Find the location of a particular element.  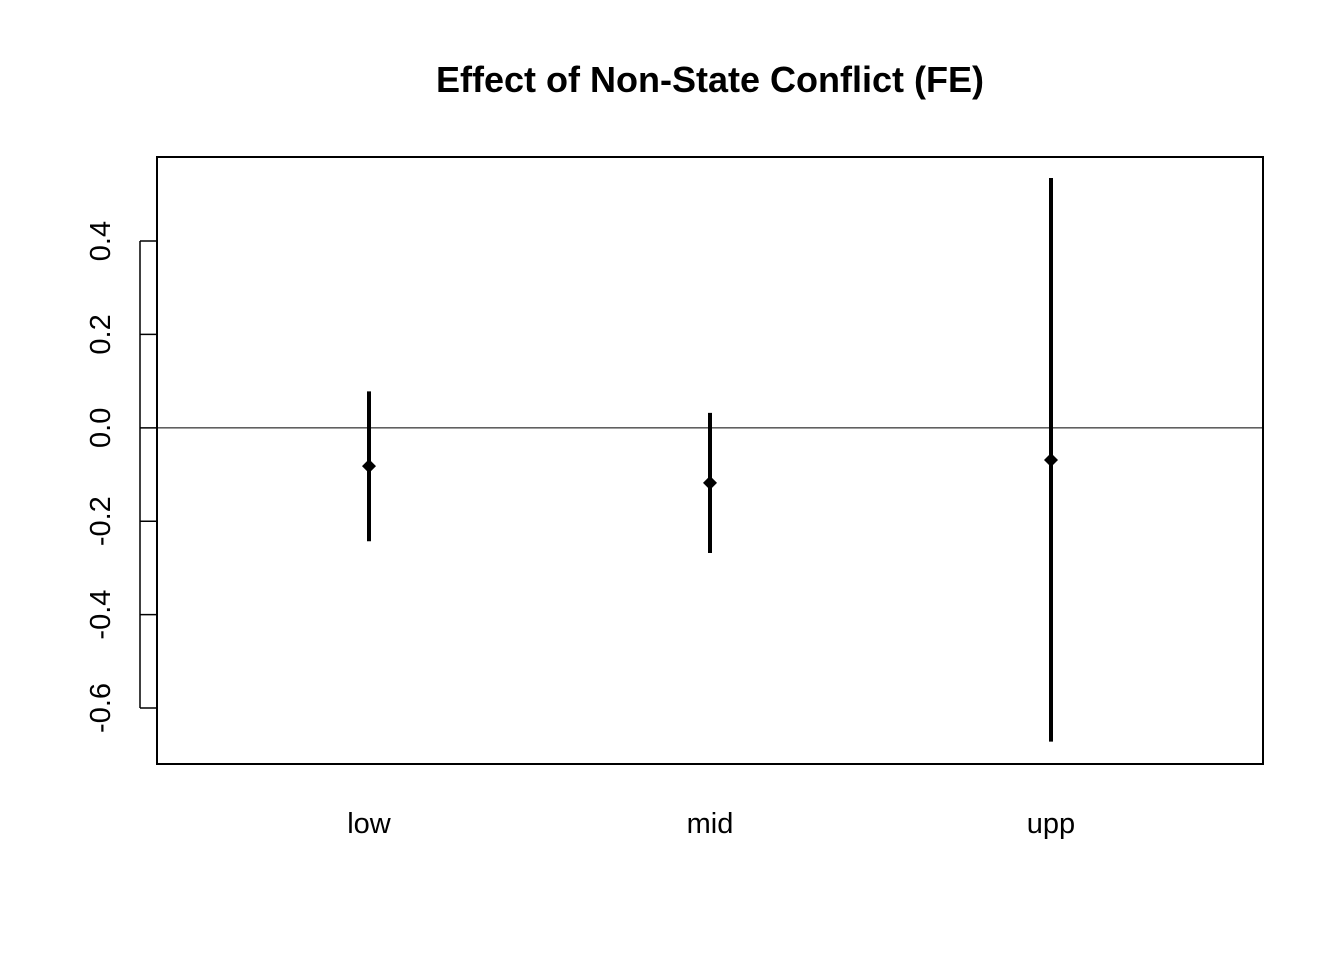

y-tick-label: 0.4 is located at coordinates (101, 241).